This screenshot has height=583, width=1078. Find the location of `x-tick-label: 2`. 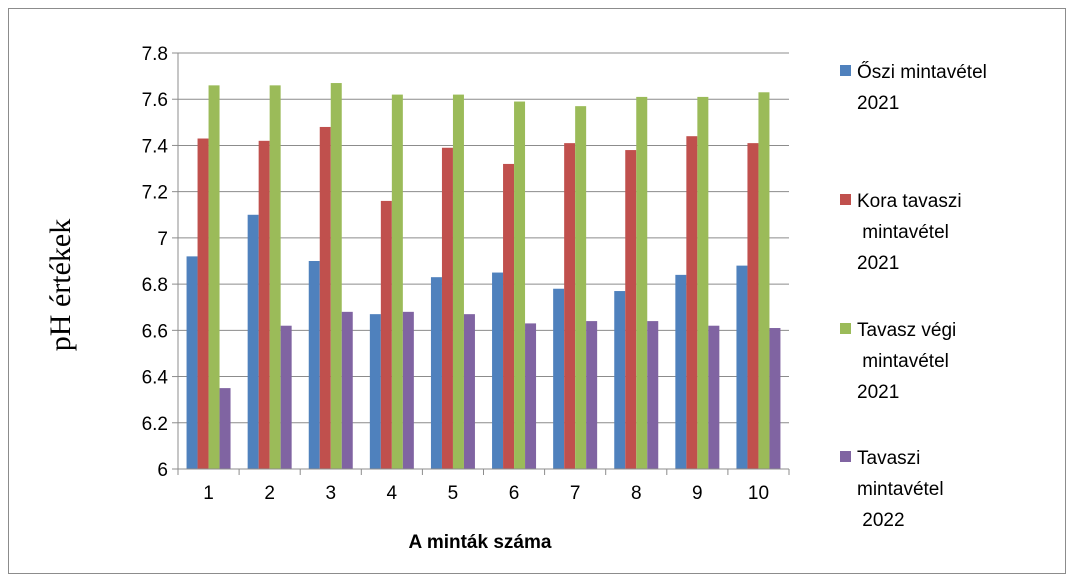

x-tick-label: 2 is located at coordinates (269, 493).